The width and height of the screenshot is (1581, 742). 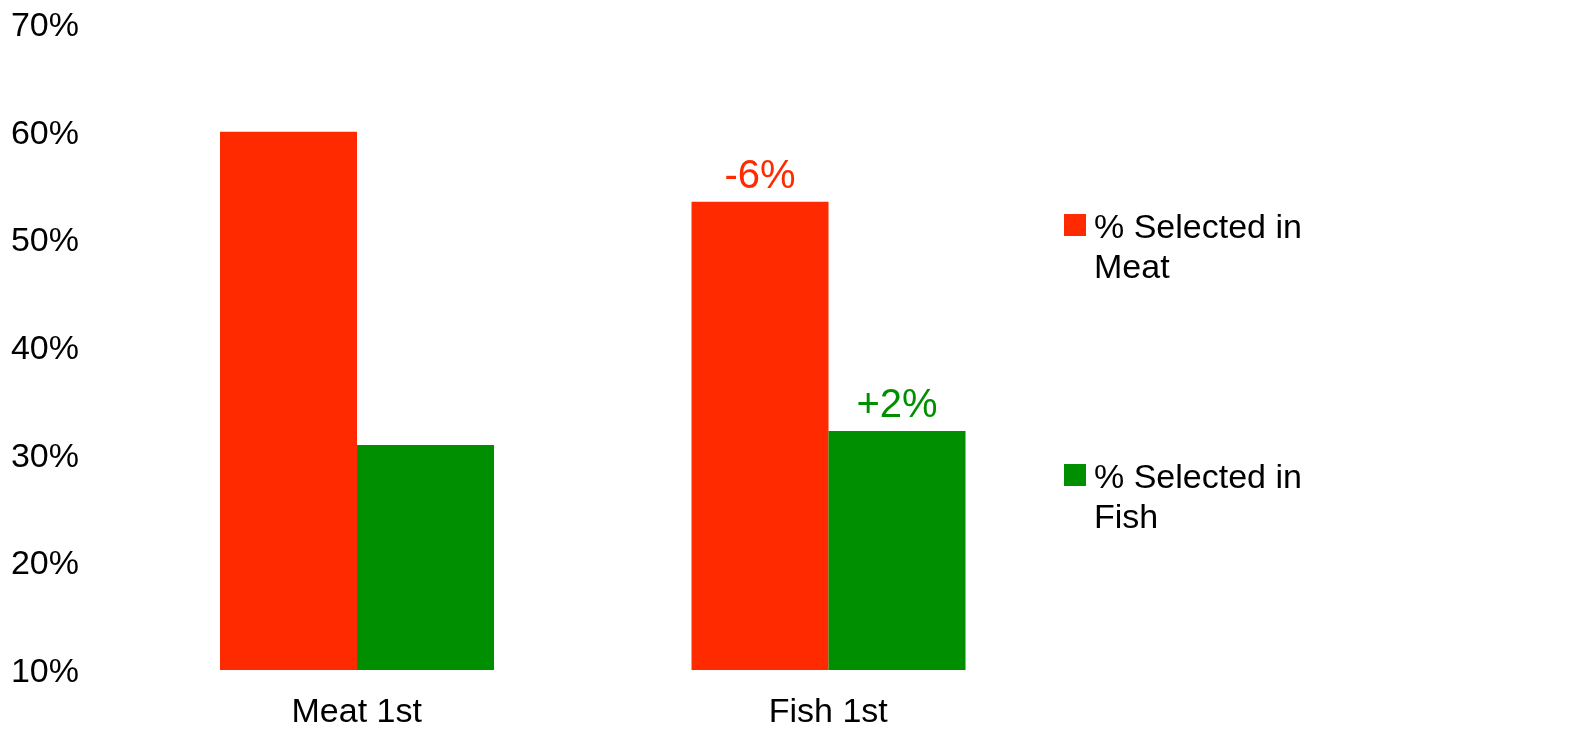 What do you see at coordinates (760, 173) in the screenshot?
I see `annotation: -6%` at bounding box center [760, 173].